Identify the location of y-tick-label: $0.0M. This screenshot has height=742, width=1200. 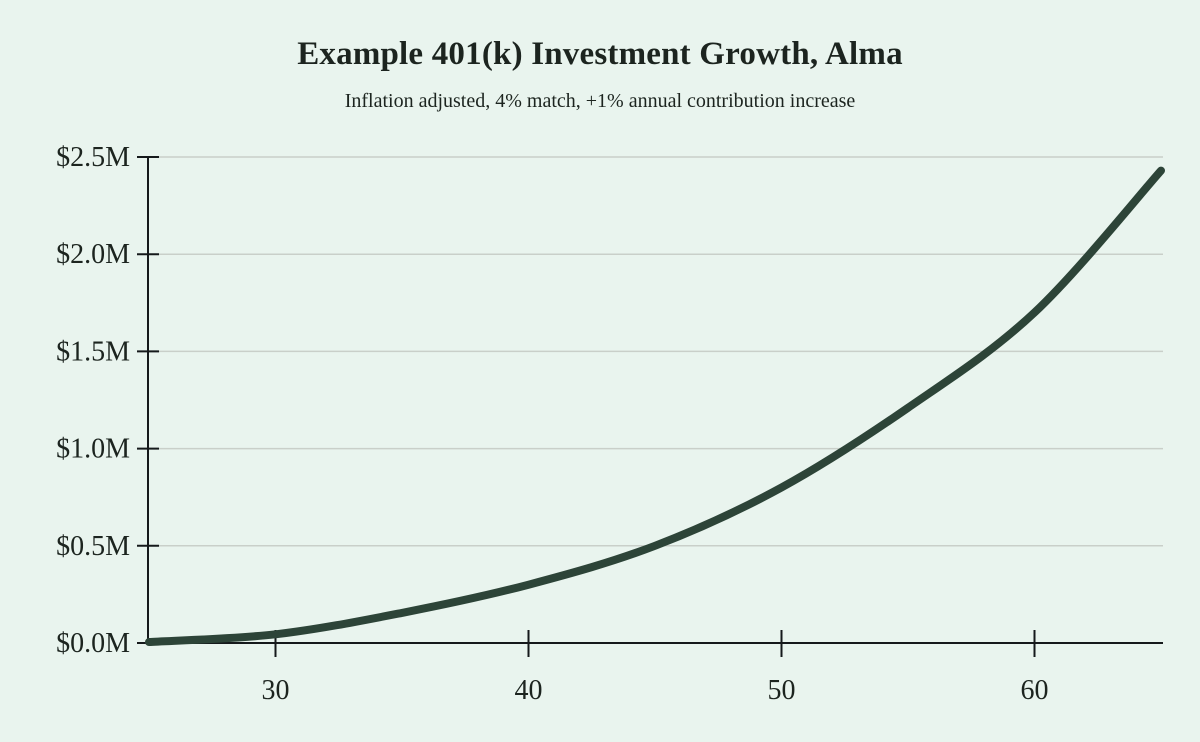
(93, 643).